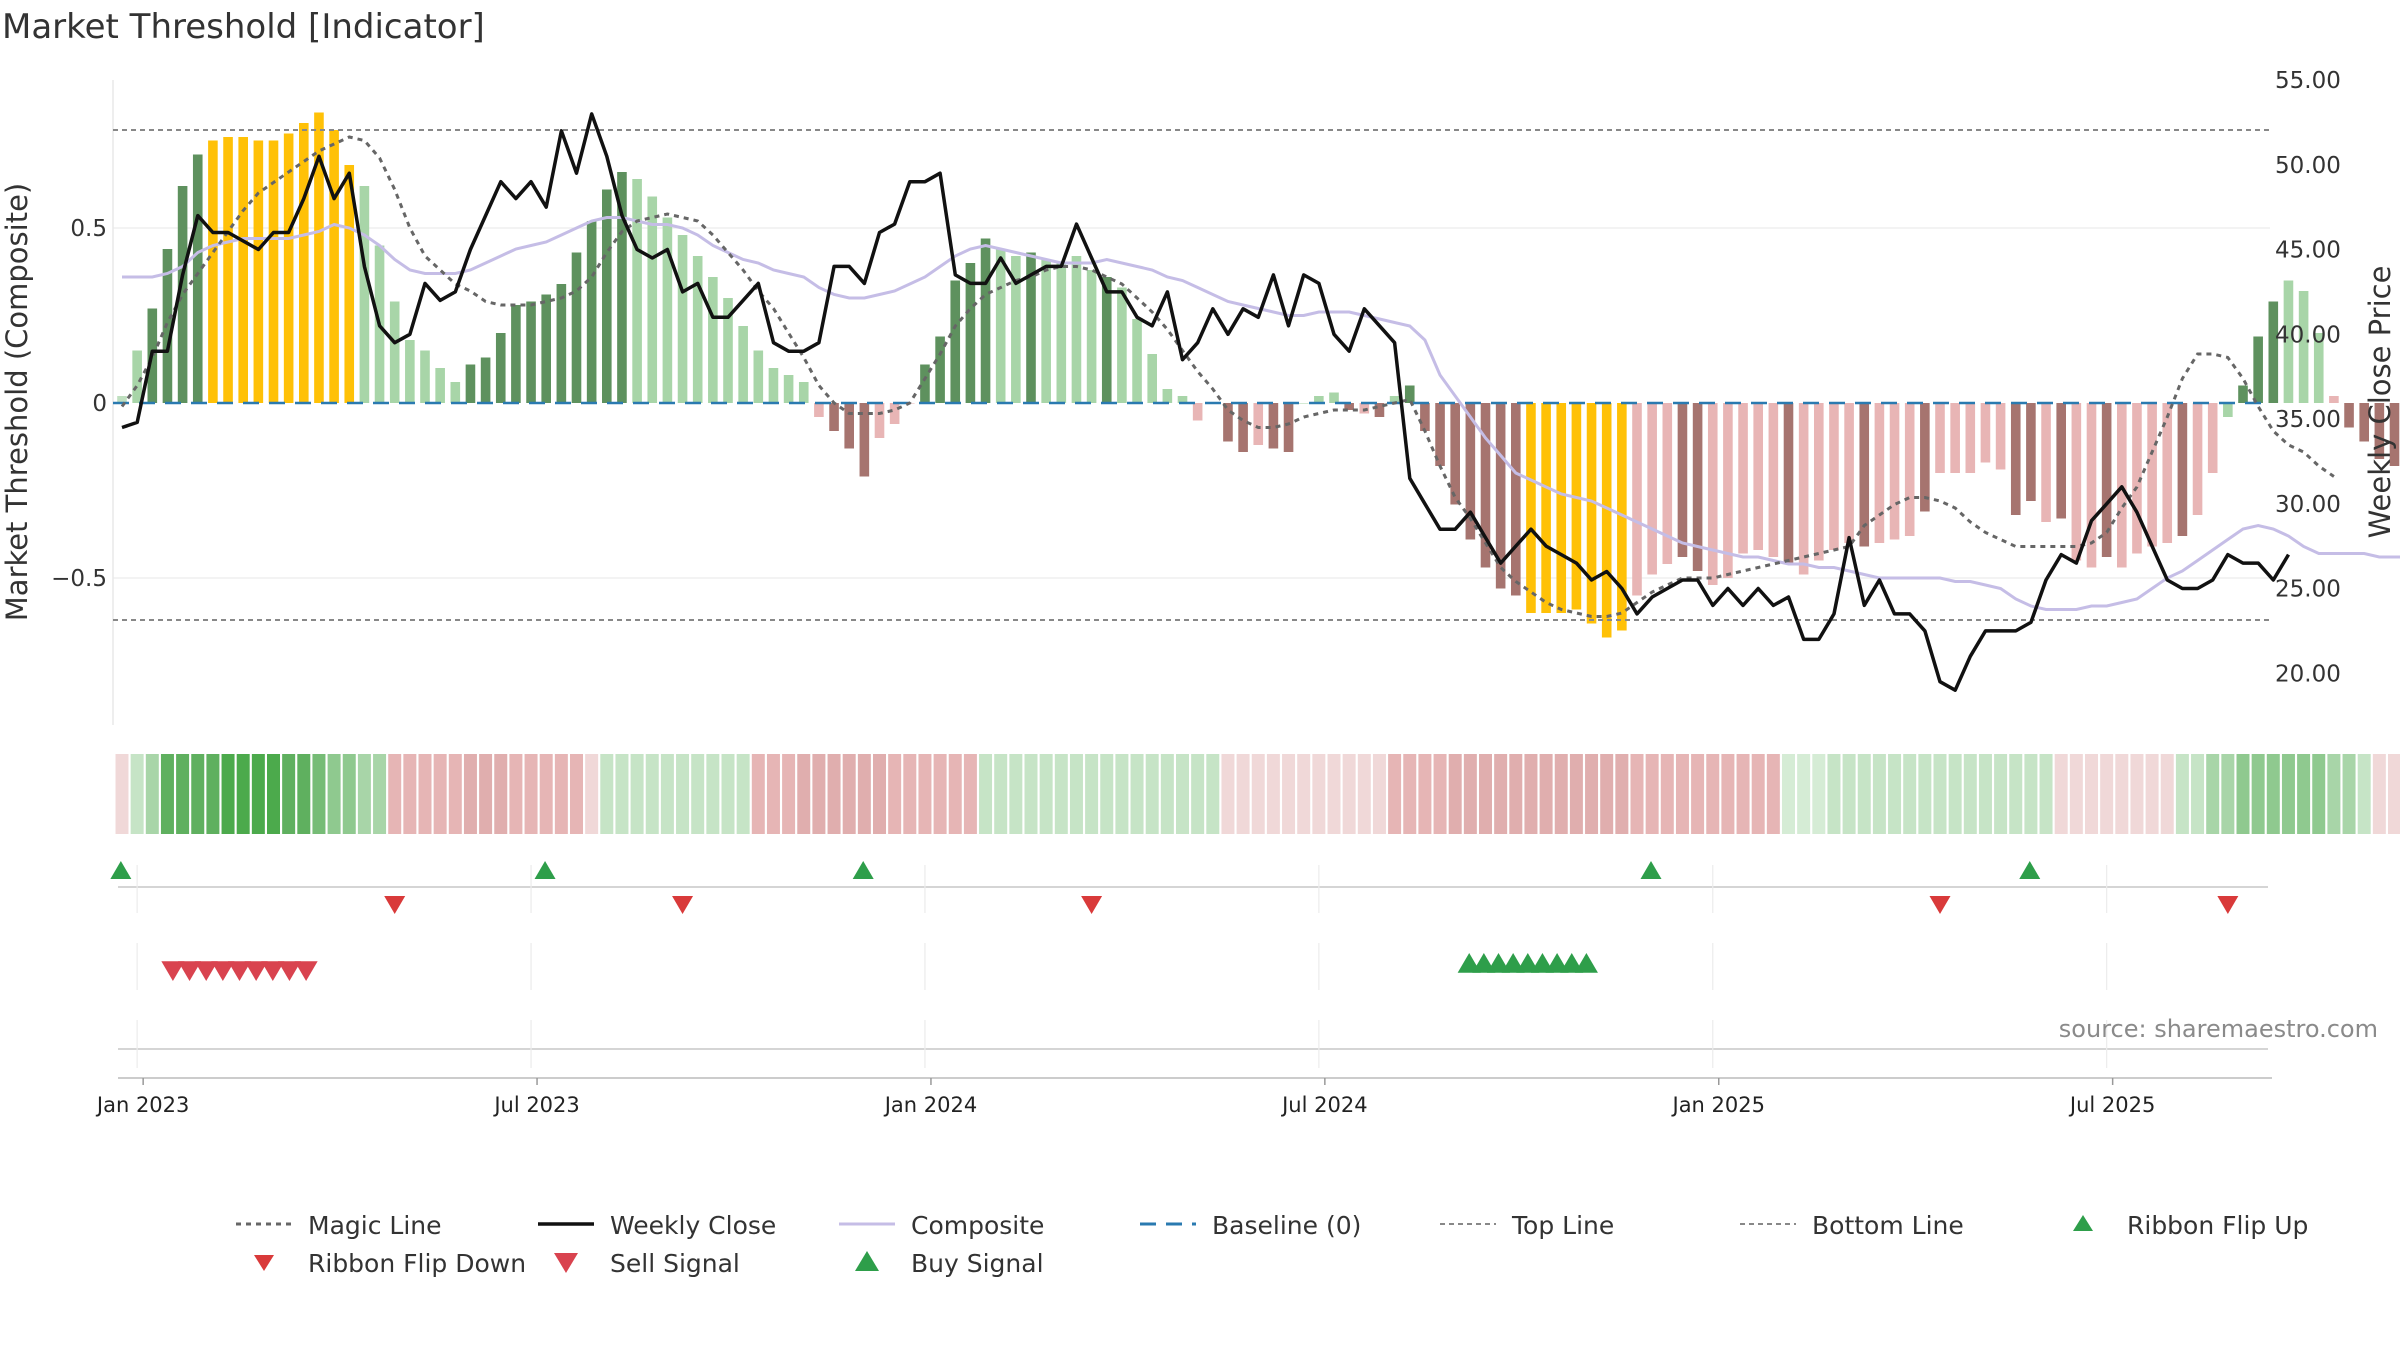 This screenshot has width=2400, height=1350. I want to click on x-tick-2: Jan 2024, so click(930, 1105).